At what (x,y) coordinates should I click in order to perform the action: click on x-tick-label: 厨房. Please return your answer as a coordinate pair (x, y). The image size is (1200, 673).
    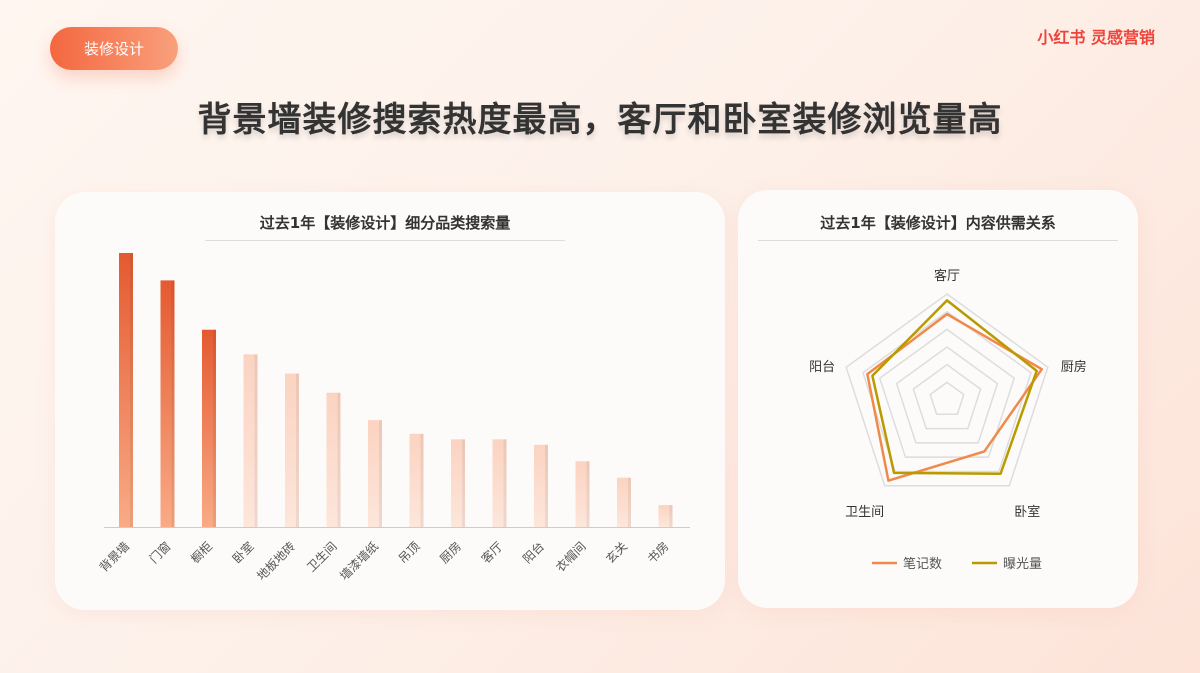
    Looking at the image, I should click on (451, 553).